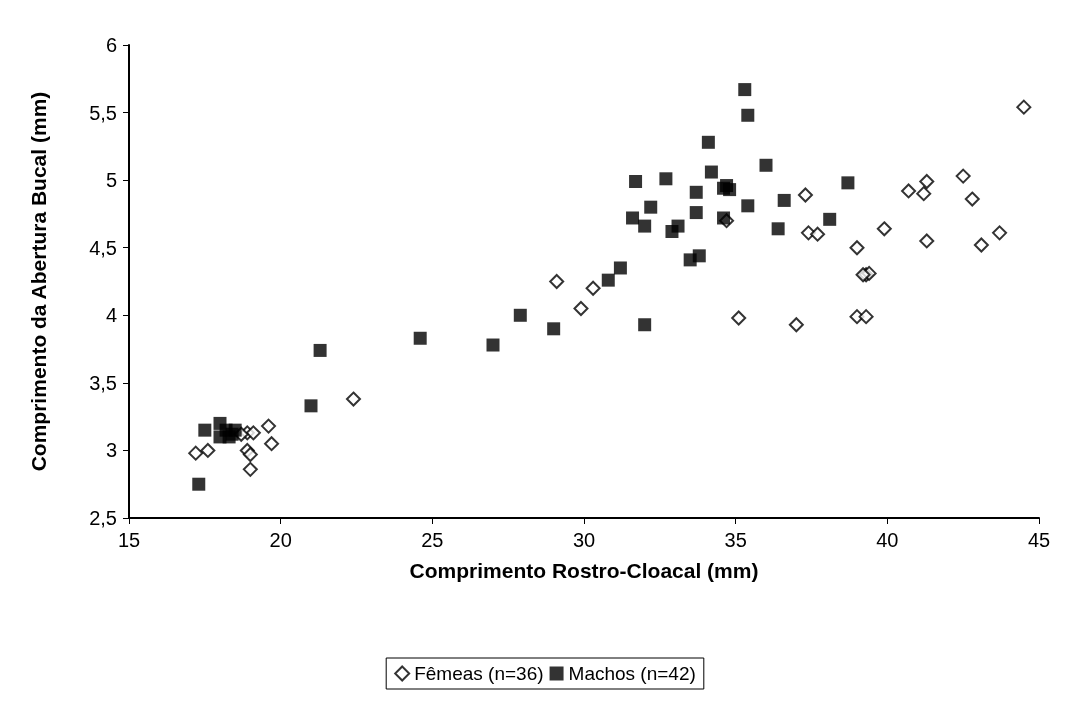 The height and width of the screenshot is (705, 1090). What do you see at coordinates (432, 540) in the screenshot?
I see `x-tick-label: 25` at bounding box center [432, 540].